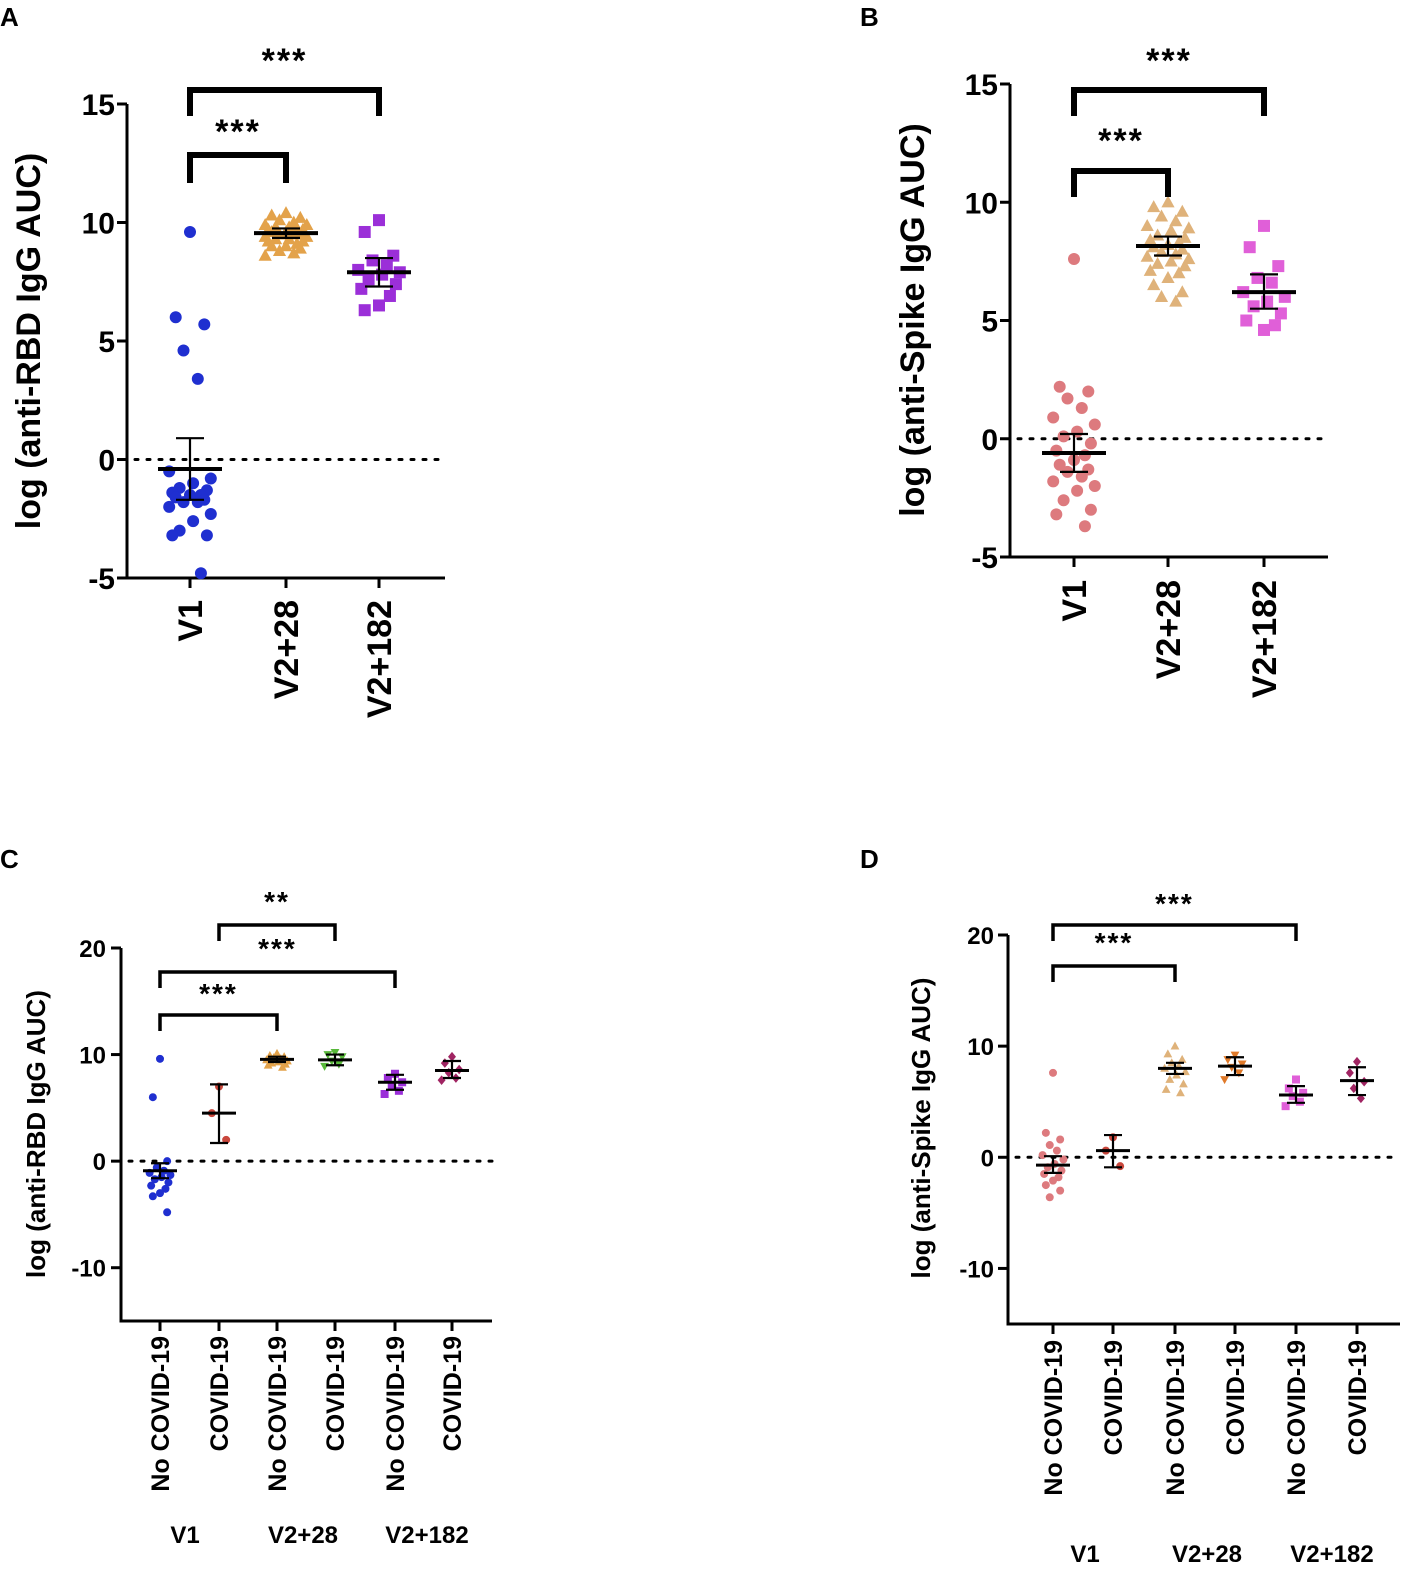  I want to click on x-category-label: V2+28, so click(287, 649).